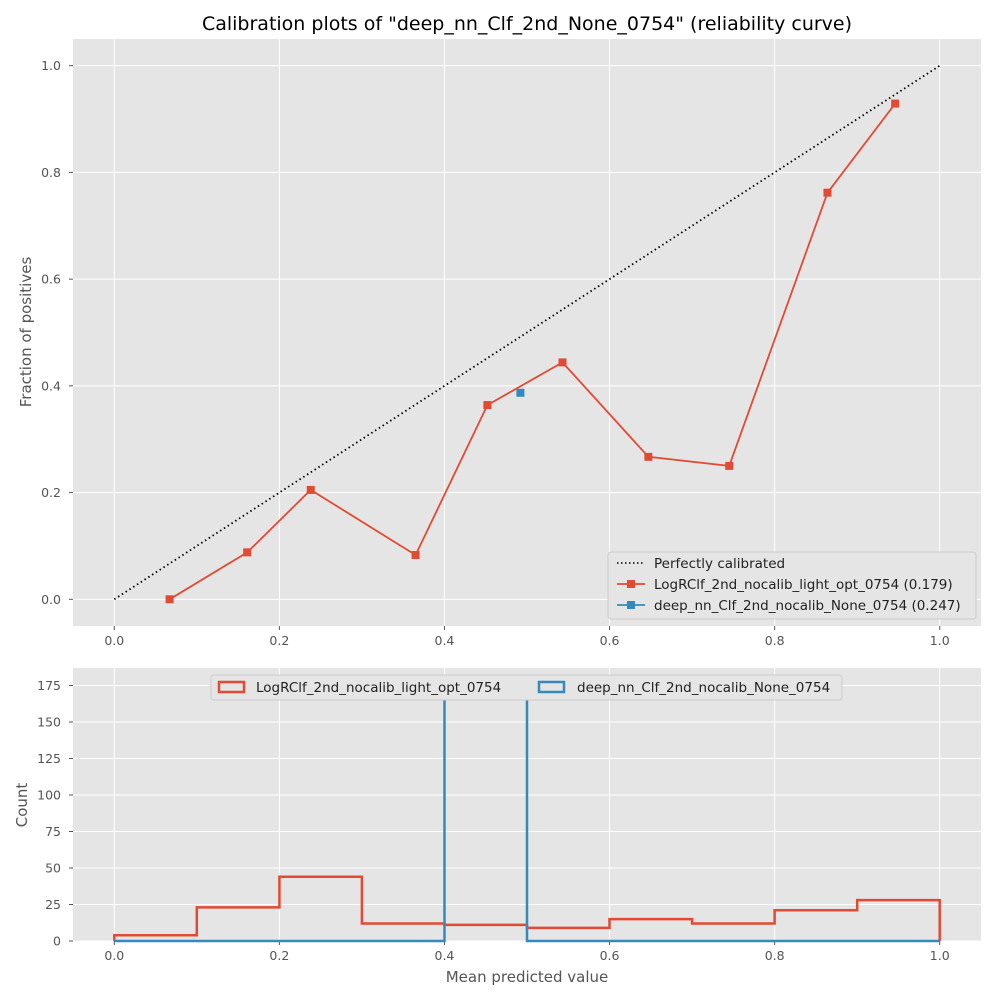 This screenshot has height=1000, width=1000. I want to click on x-tick-label: 0.0, so click(114, 640).